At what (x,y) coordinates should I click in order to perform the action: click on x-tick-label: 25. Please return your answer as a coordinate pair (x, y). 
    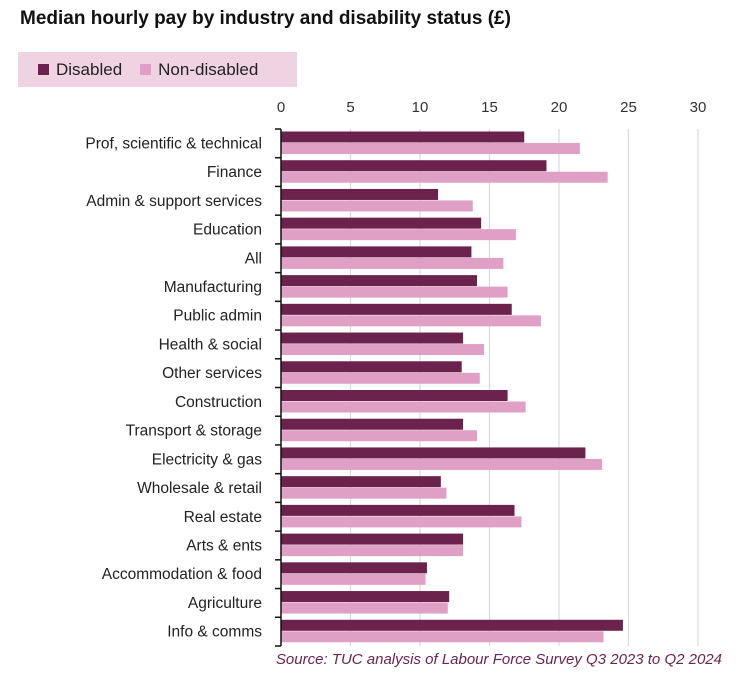
    Looking at the image, I should click on (628, 107).